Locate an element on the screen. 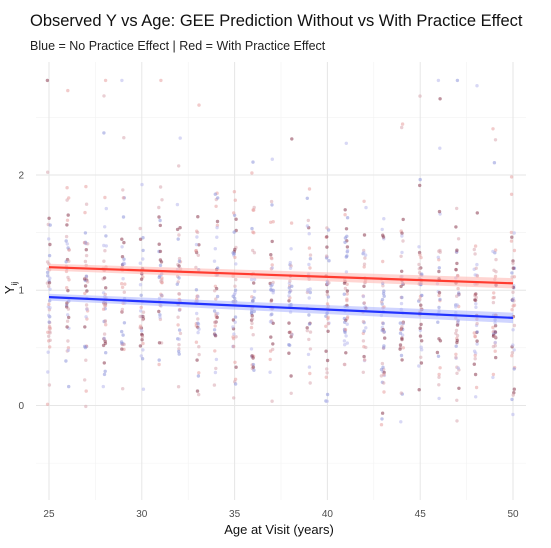 The image size is (551, 548). fit-line-no-practice is located at coordinates (281, 307).